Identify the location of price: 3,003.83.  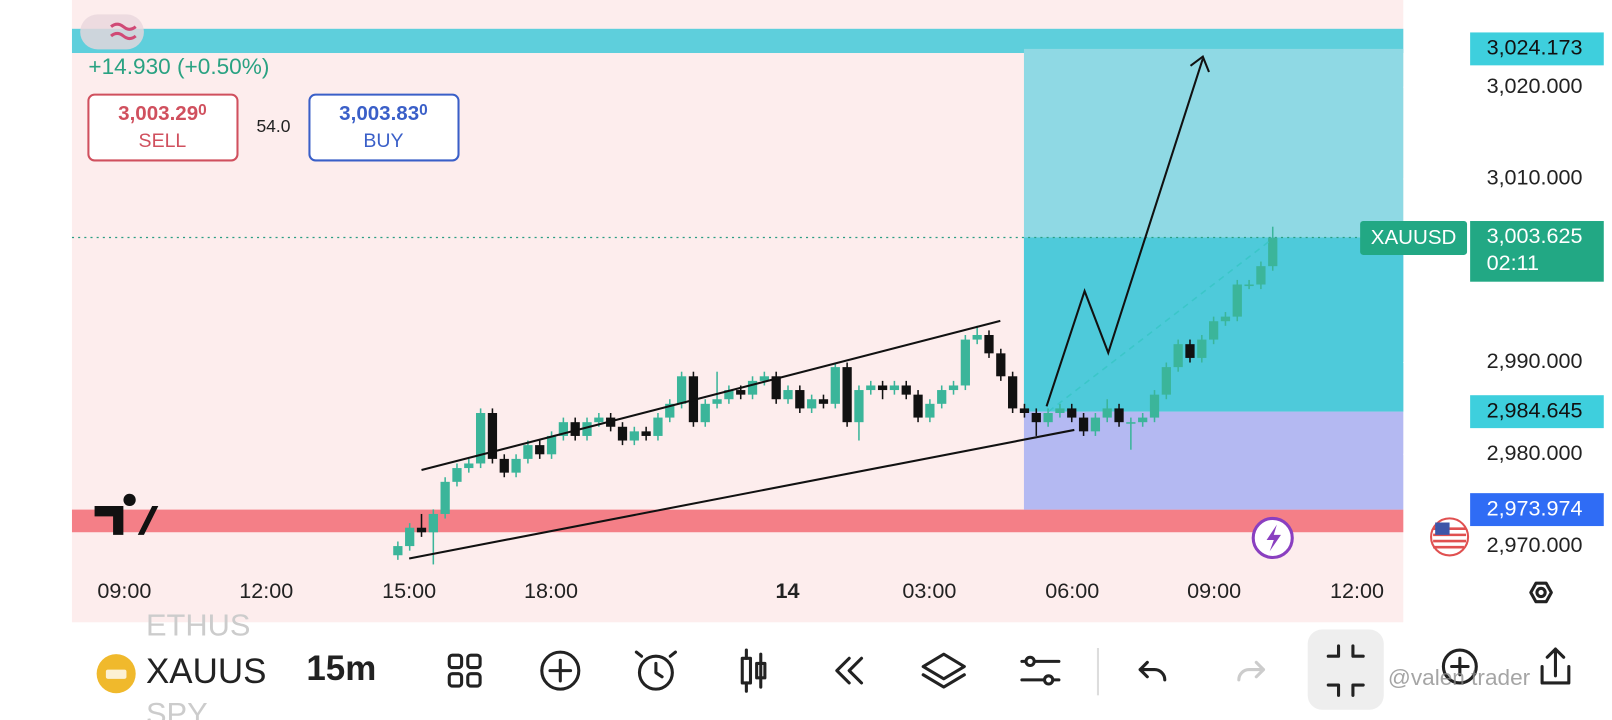
(379, 114).